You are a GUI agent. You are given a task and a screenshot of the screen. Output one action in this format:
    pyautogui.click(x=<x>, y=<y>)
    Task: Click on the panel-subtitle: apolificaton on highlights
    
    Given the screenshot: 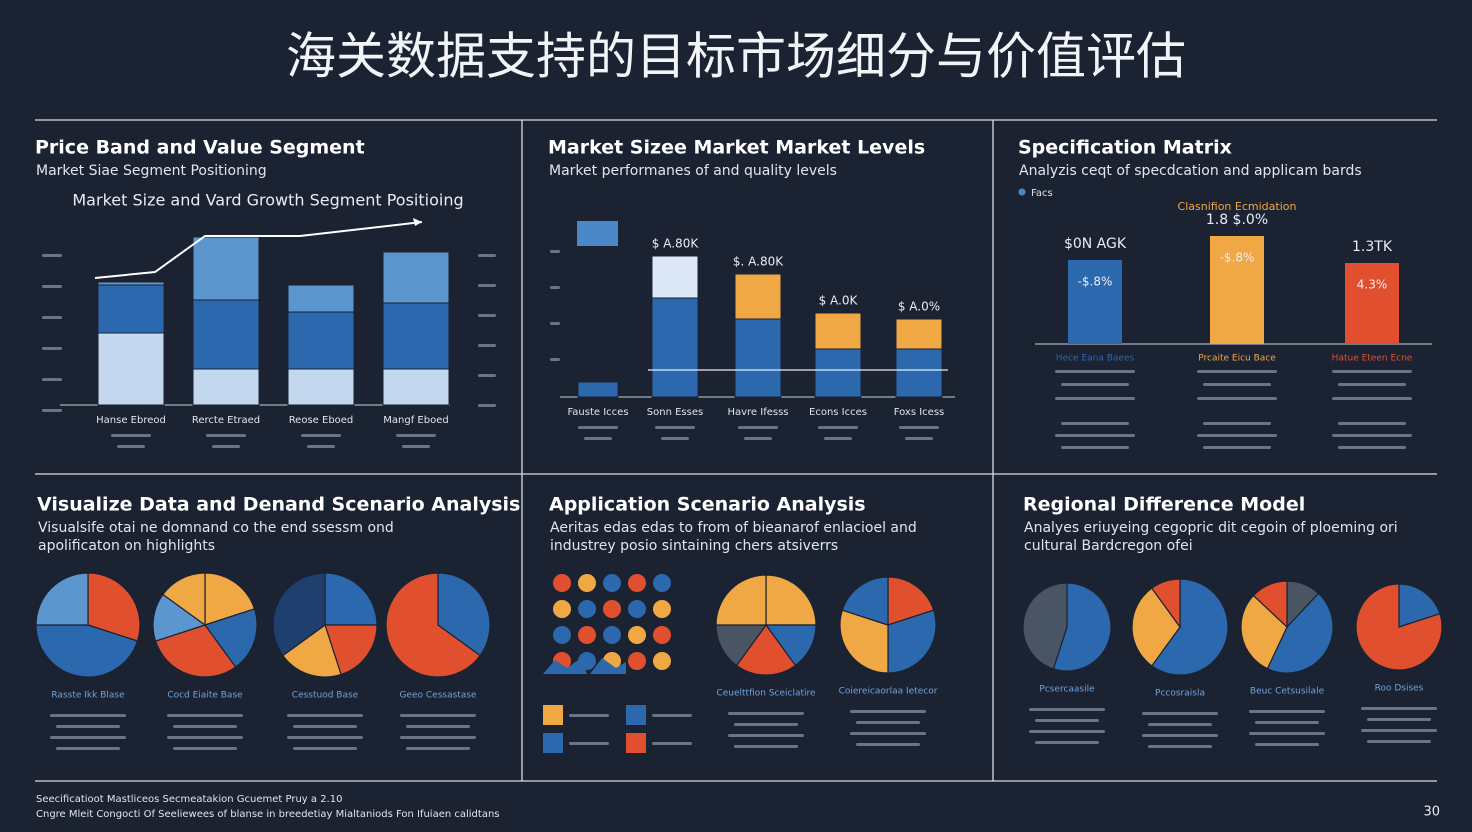 What is the action you would take?
    pyautogui.click(x=126, y=546)
    